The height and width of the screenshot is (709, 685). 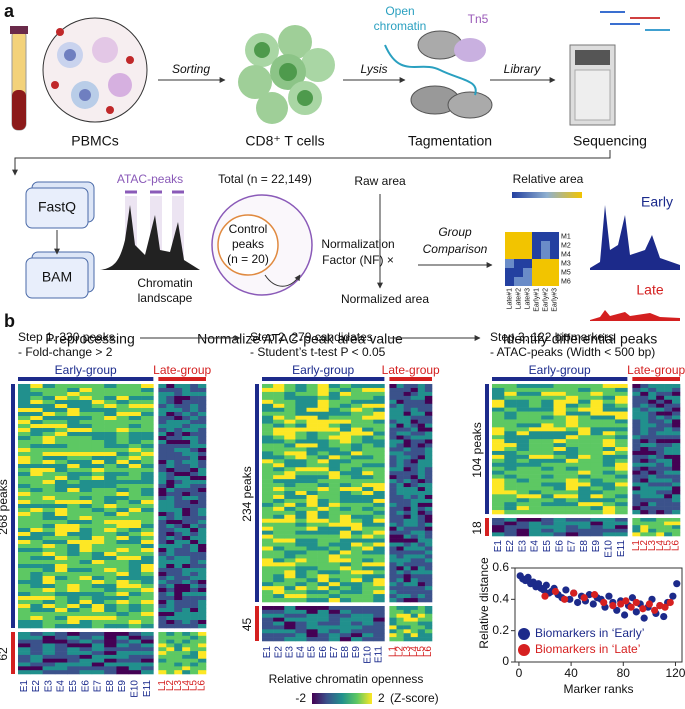 I want to click on annotation: Control, so click(x=248, y=229).